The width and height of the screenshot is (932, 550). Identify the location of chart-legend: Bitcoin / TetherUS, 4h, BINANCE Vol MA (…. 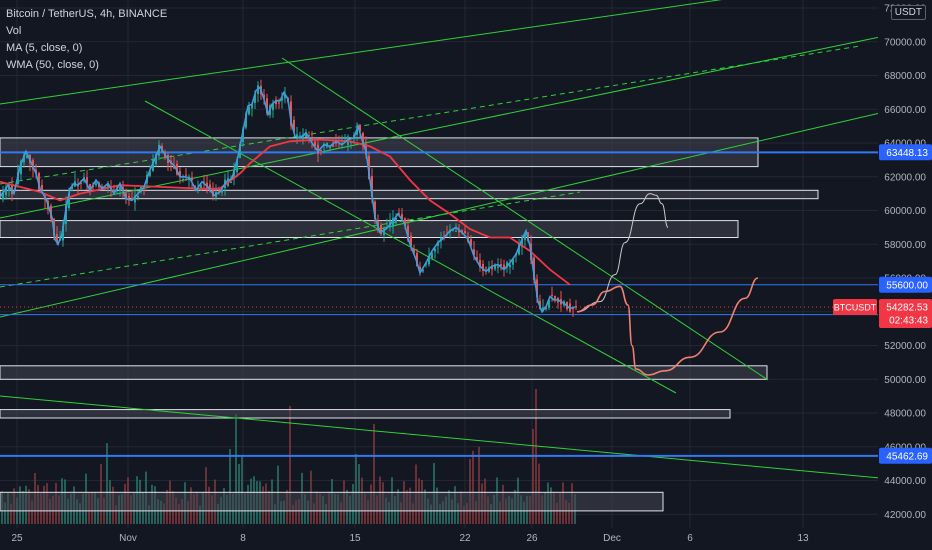
(86, 40).